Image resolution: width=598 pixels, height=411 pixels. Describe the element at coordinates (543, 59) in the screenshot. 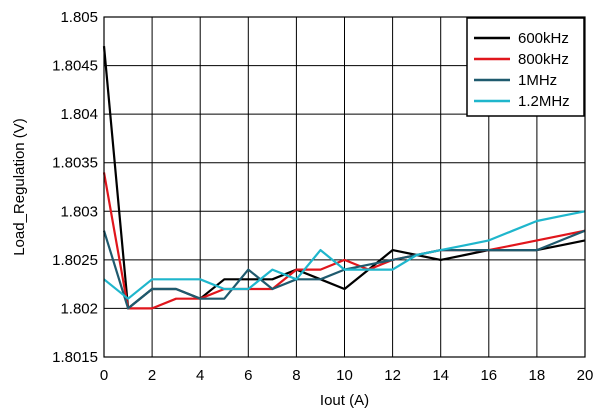

I see `legend-label: 800kHz` at that location.